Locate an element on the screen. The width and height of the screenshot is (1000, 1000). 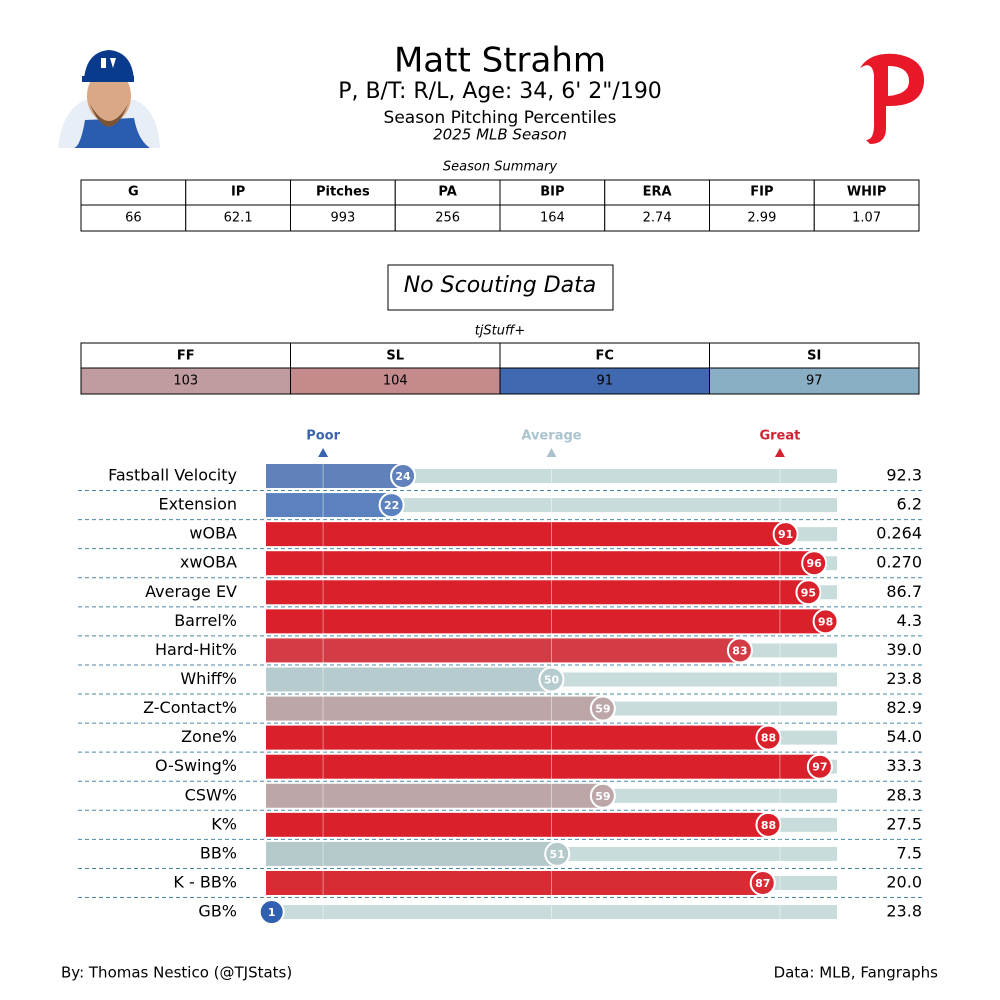
table-value: 103 is located at coordinates (185, 381).